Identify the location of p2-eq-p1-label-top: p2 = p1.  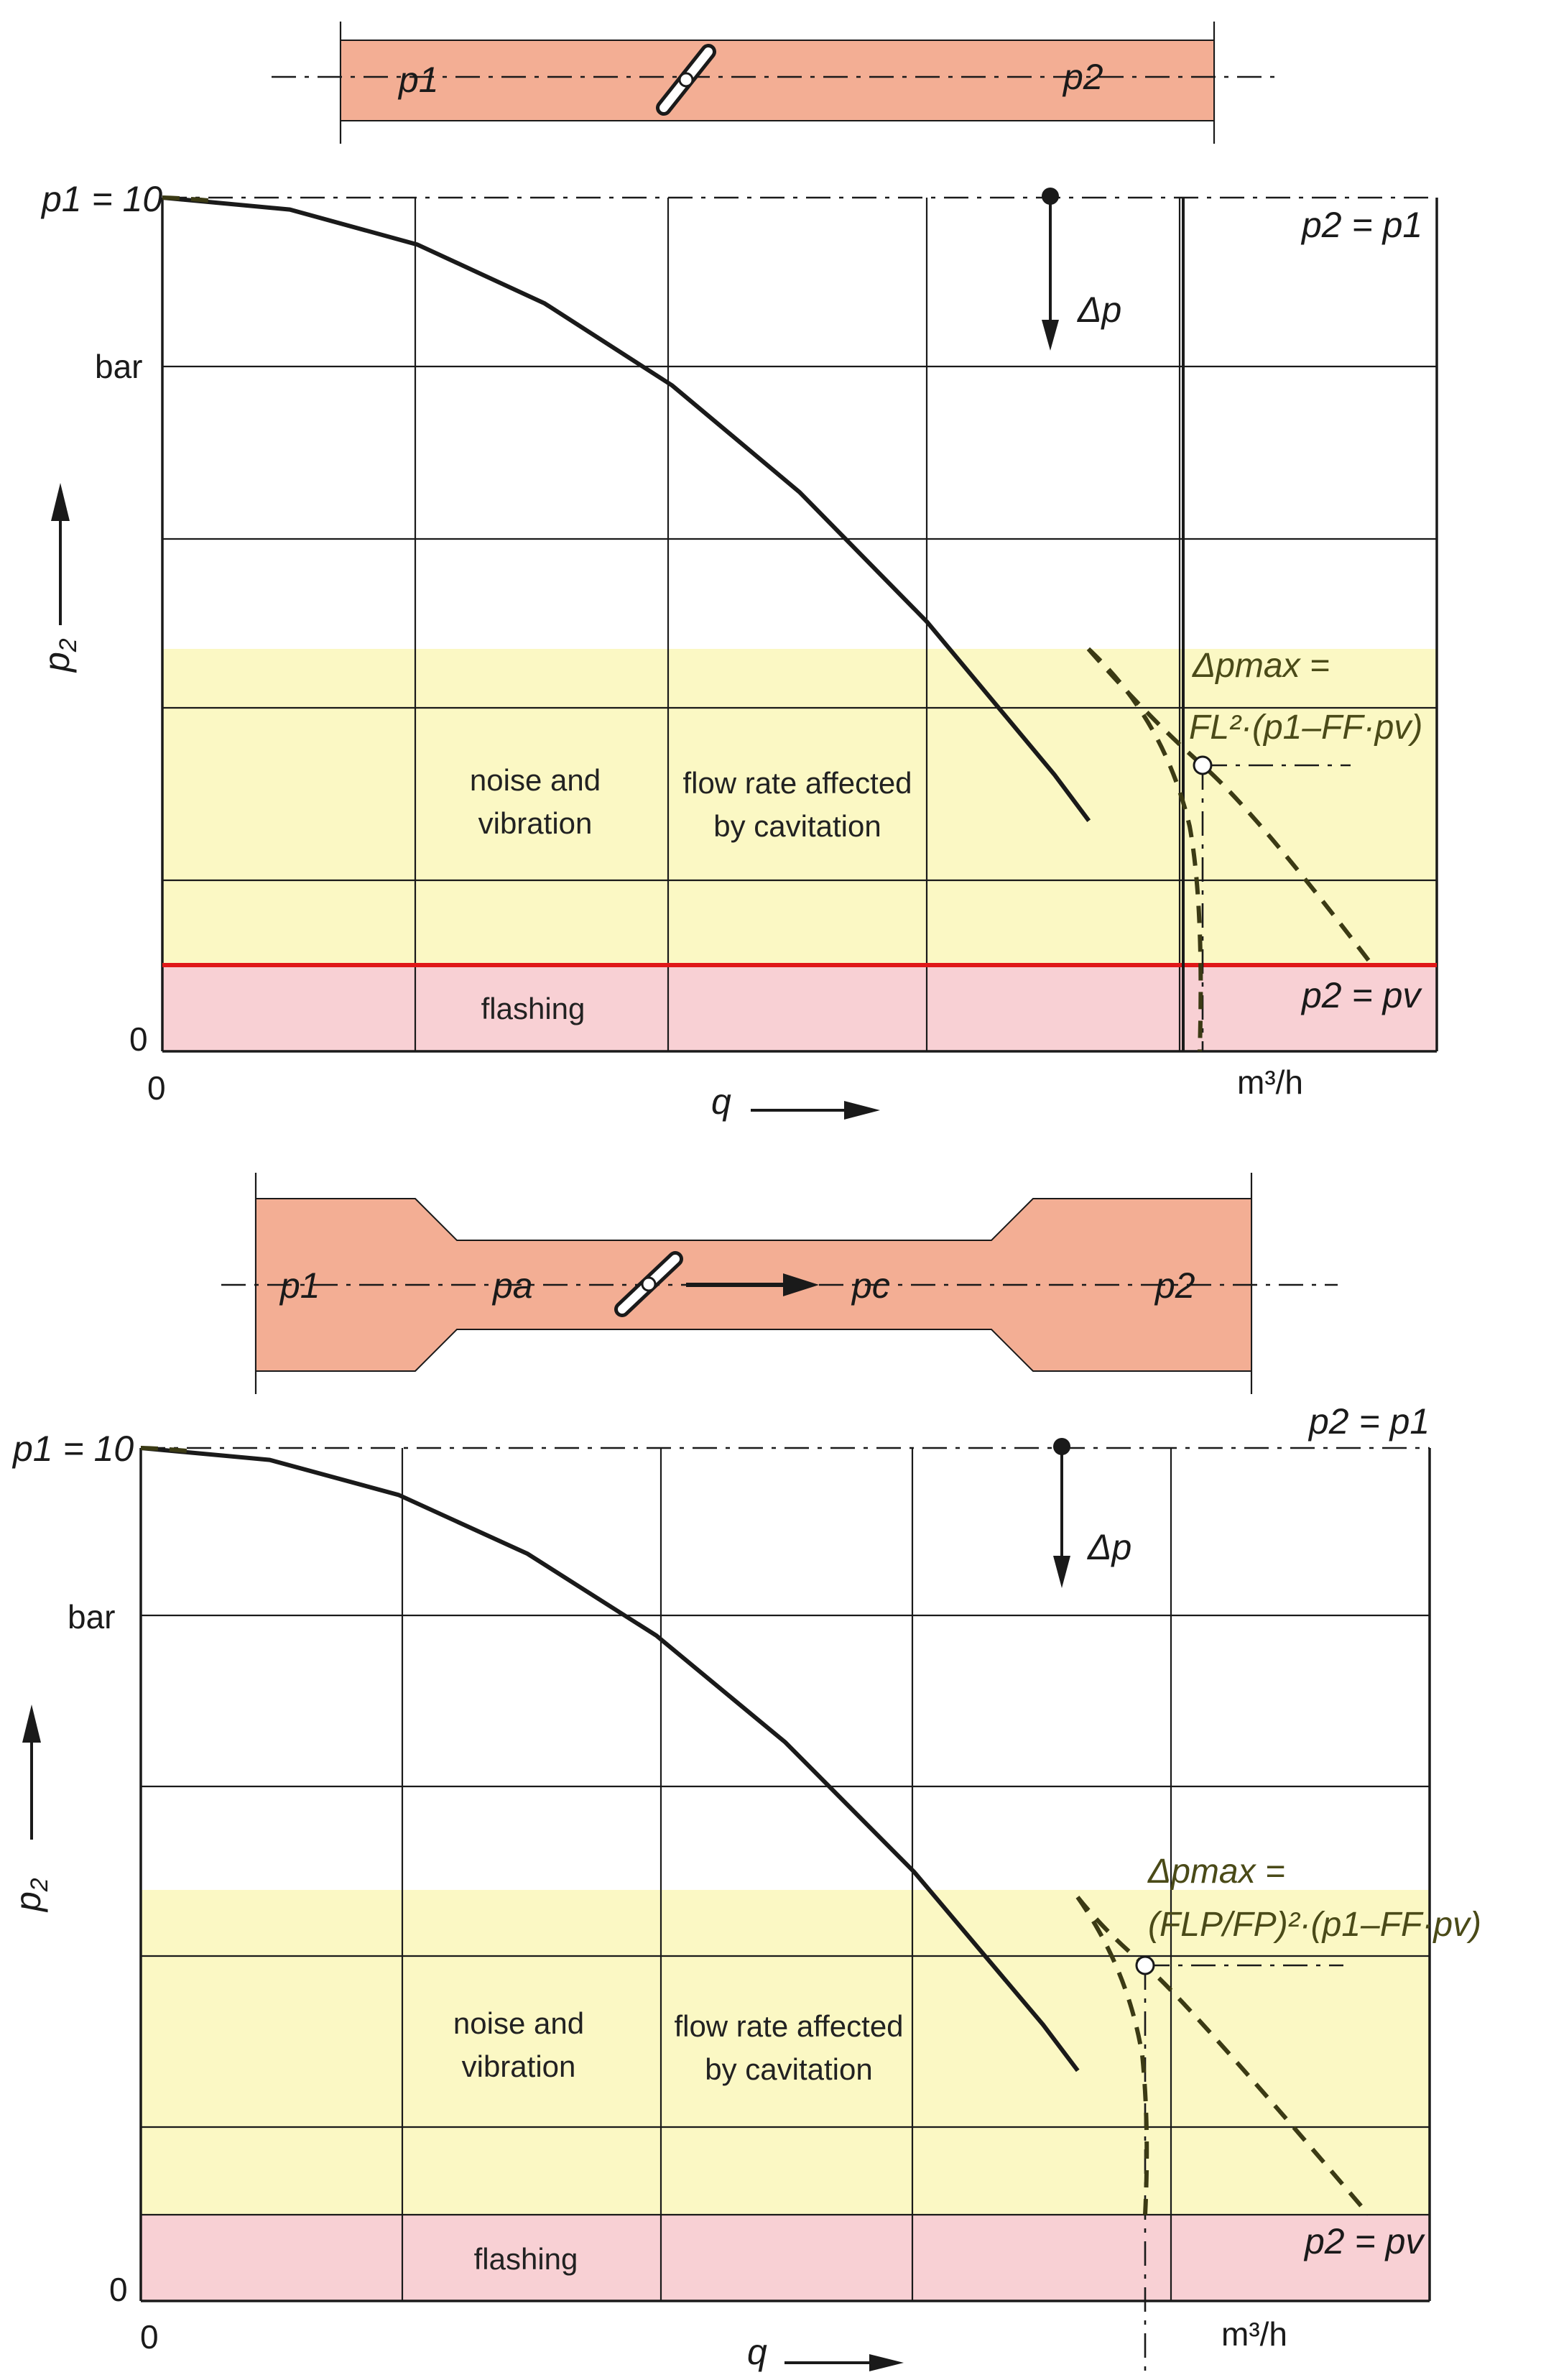
(1361, 225).